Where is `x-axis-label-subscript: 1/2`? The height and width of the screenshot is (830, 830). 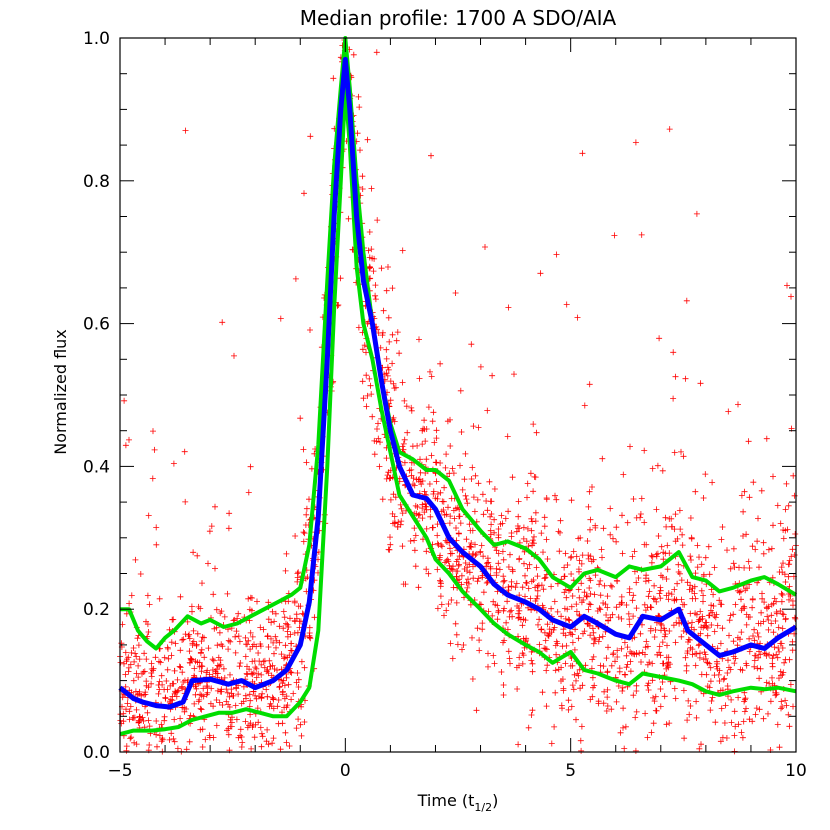
x-axis-label-subscript: 1/2 is located at coordinates (483, 807).